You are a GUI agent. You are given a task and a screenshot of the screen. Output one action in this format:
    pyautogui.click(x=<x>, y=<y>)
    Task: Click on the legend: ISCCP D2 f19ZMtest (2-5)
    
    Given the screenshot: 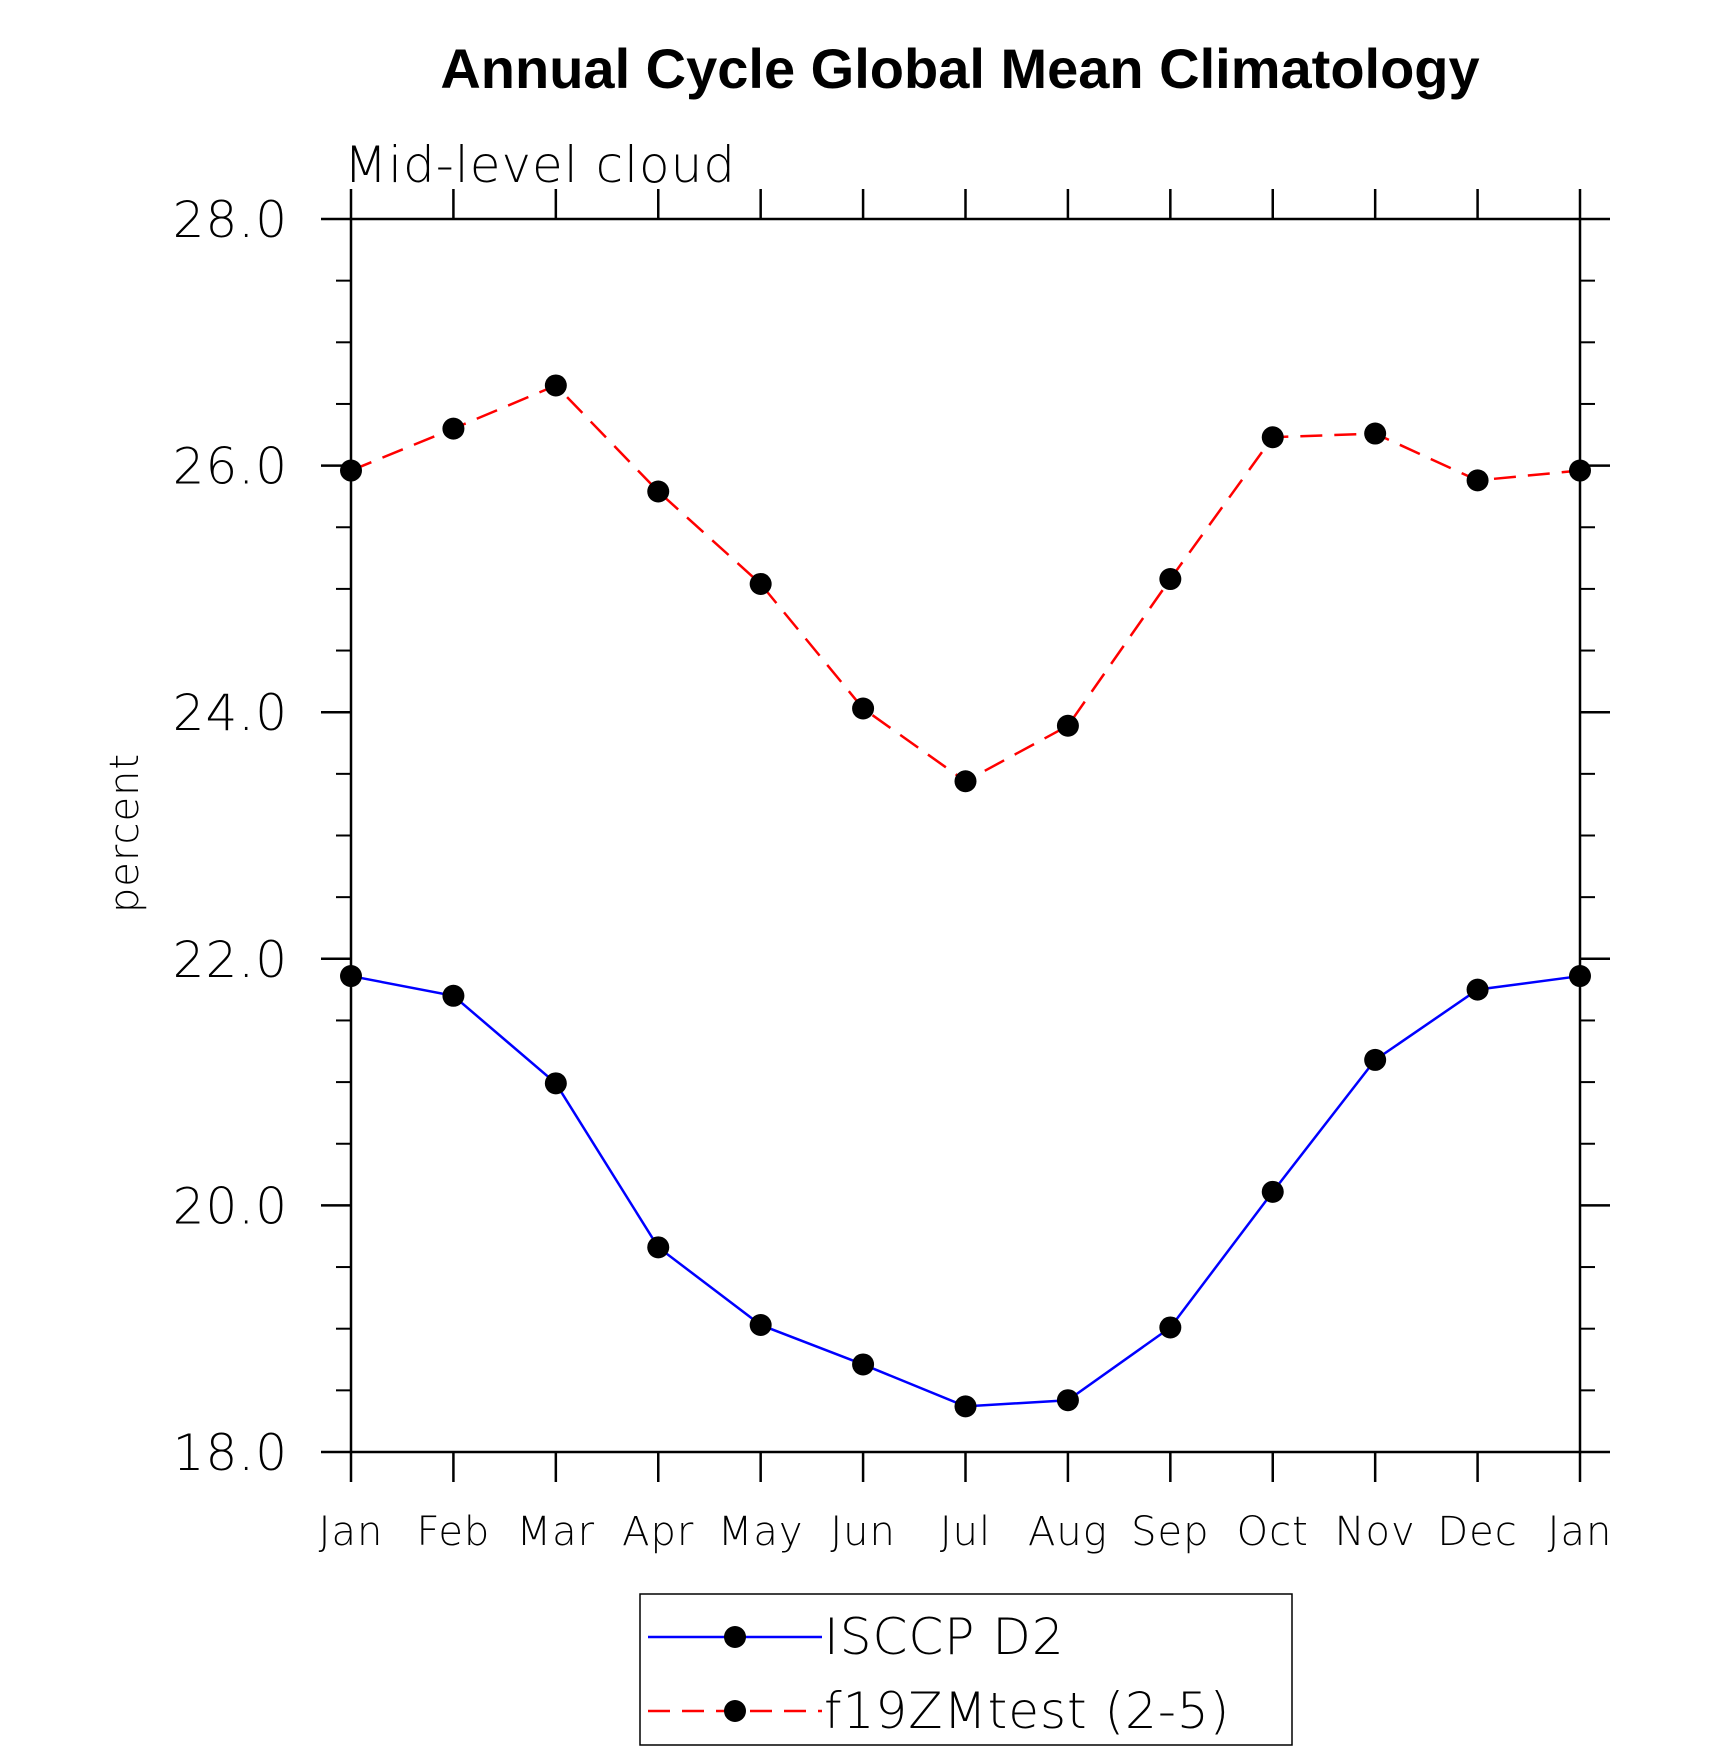 What is the action you would take?
    pyautogui.click(x=966, y=1669)
    